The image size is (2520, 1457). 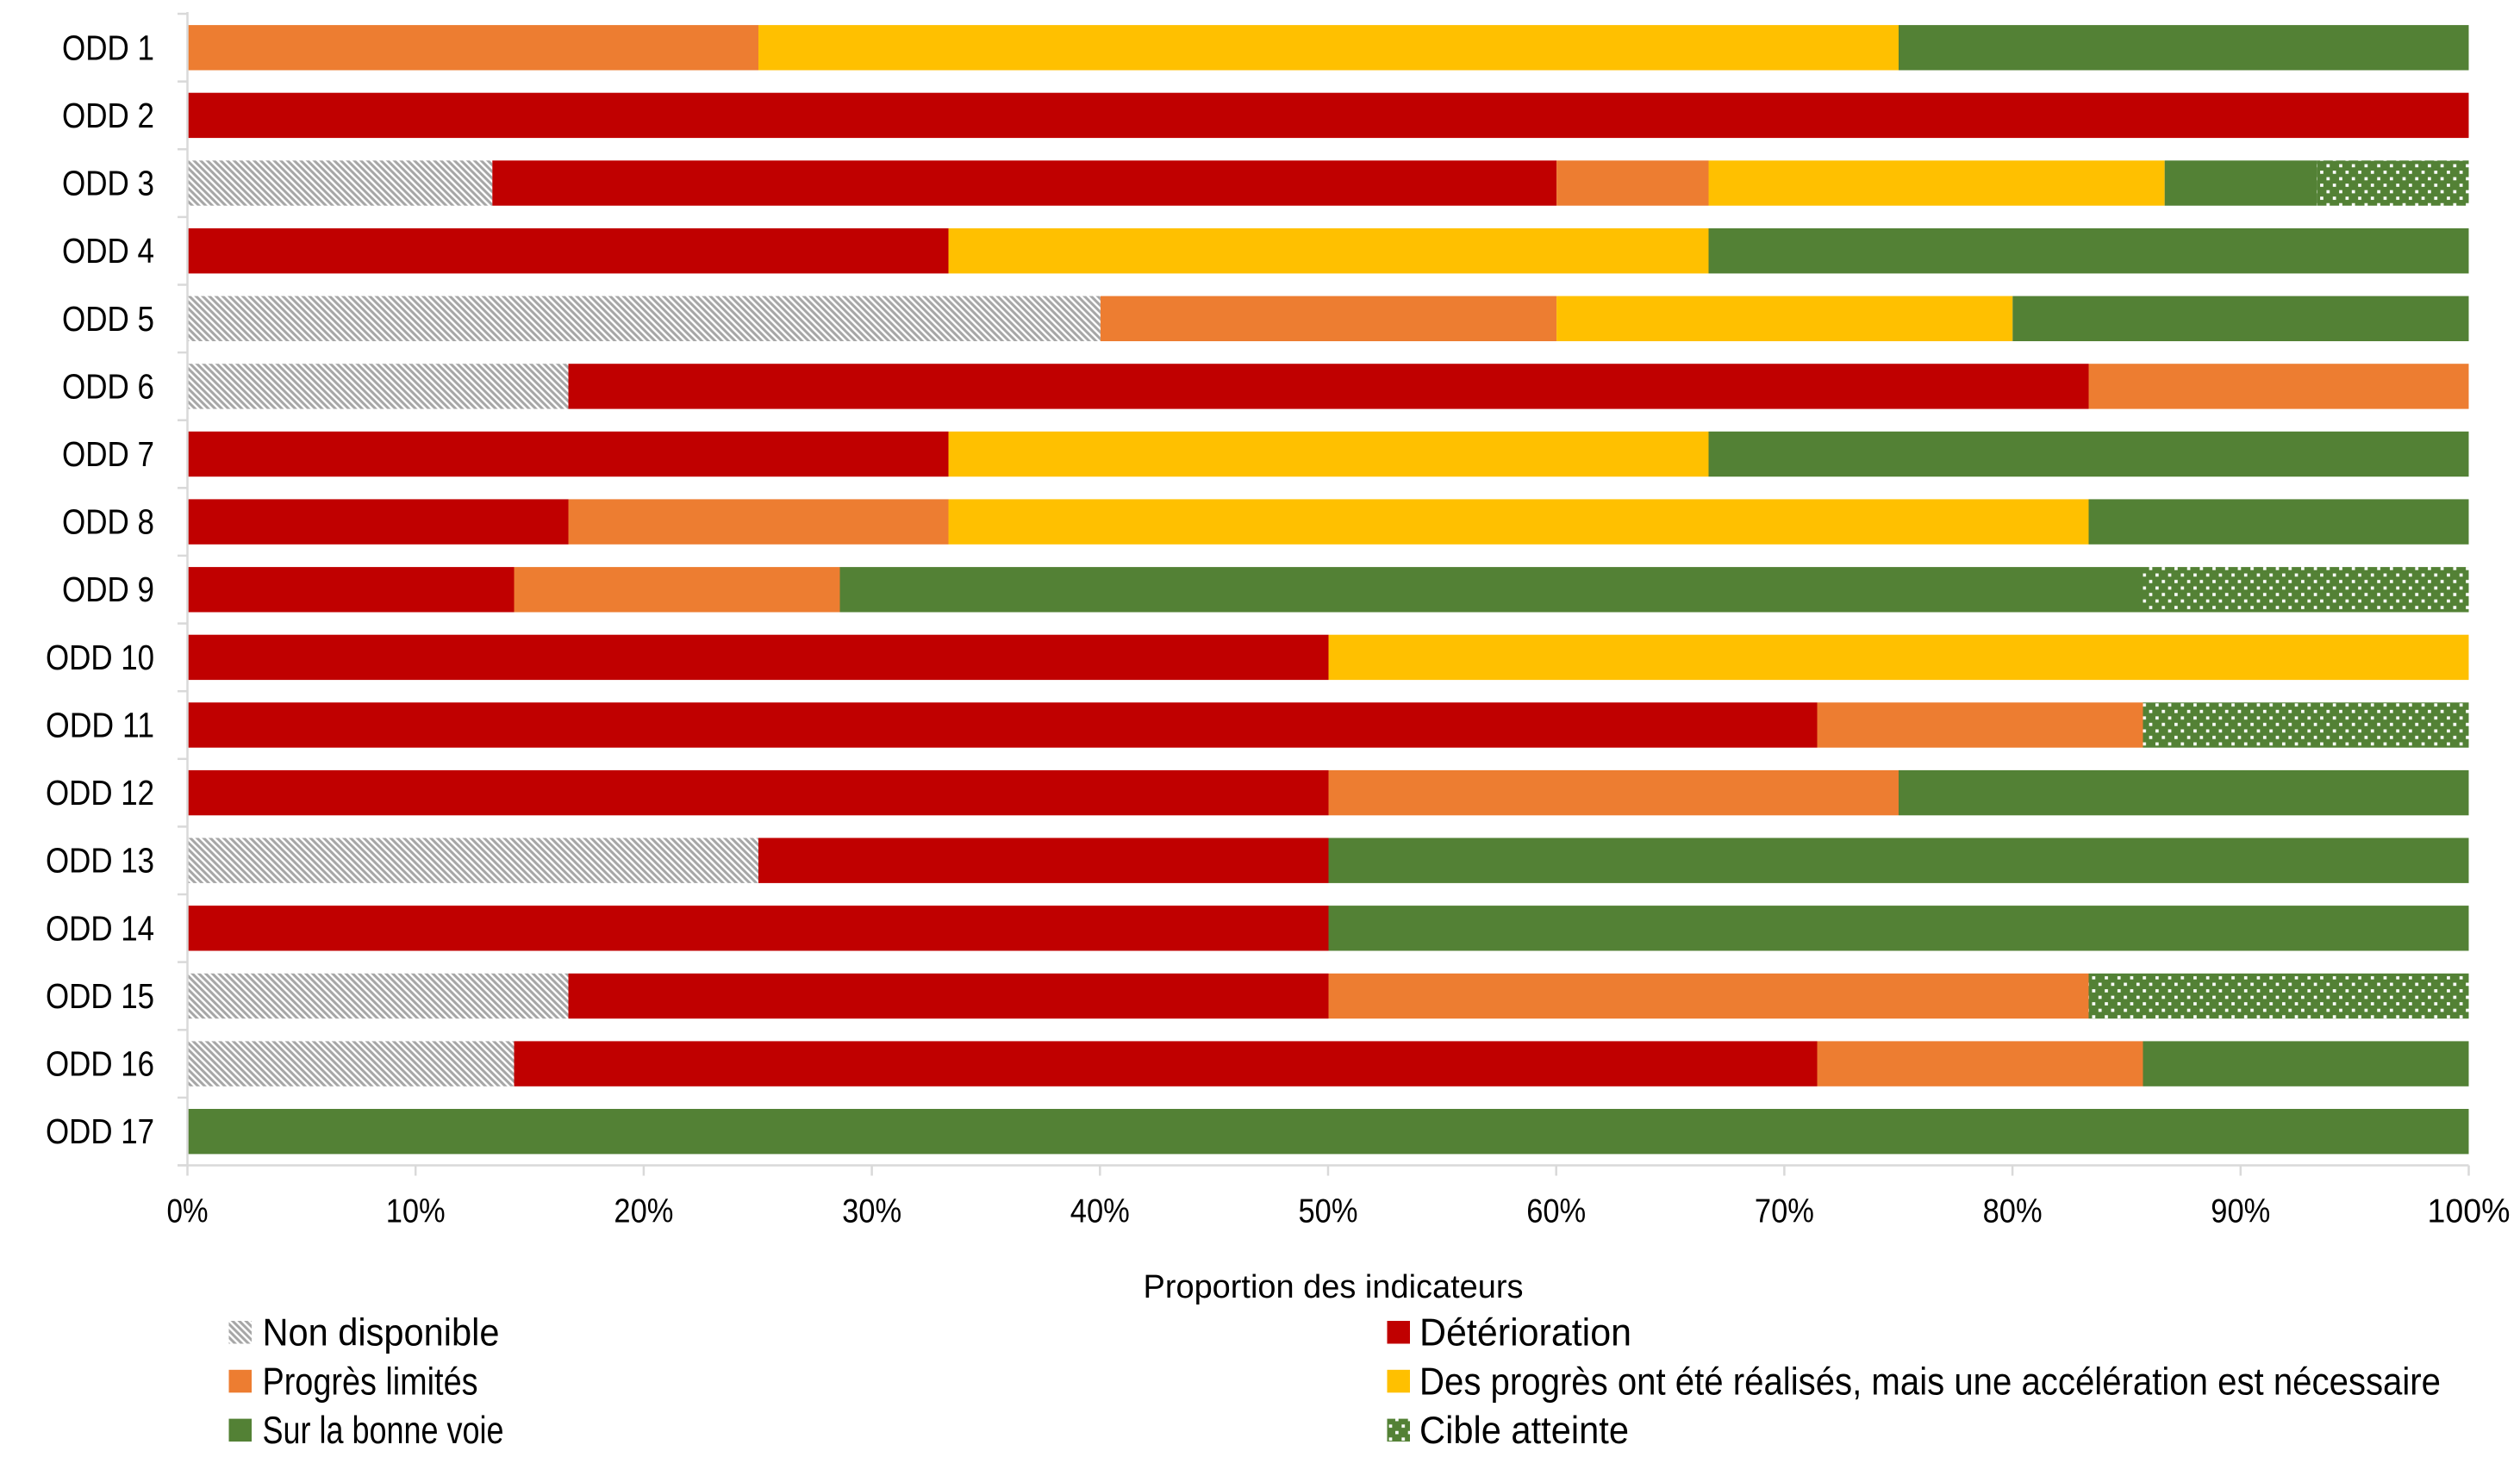 I want to click on svg-text: ODD 16, so click(x=100, y=1064).